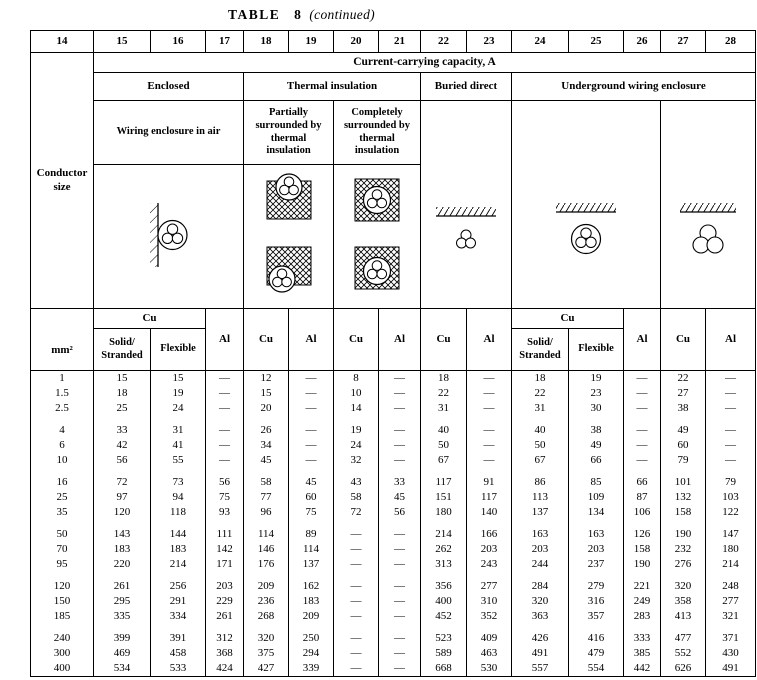 This screenshot has height=680, width=757. Describe the element at coordinates (399, 497) in the screenshot. I see `capacity-cell: 45` at that location.